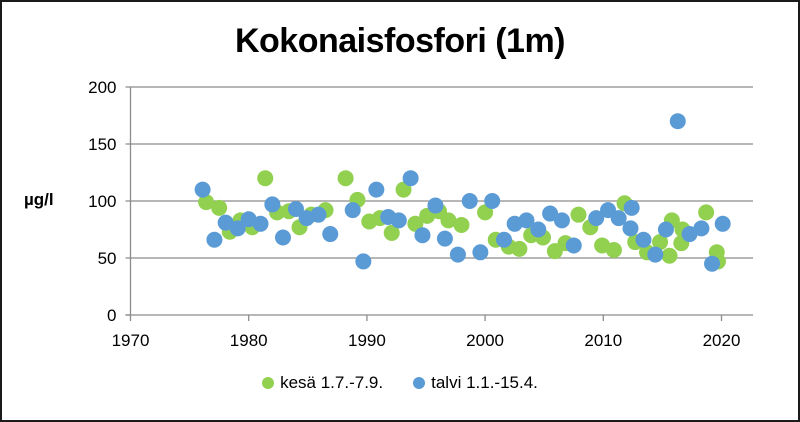 This screenshot has height=422, width=800. I want to click on blue-circle-icon, so click(419, 383).